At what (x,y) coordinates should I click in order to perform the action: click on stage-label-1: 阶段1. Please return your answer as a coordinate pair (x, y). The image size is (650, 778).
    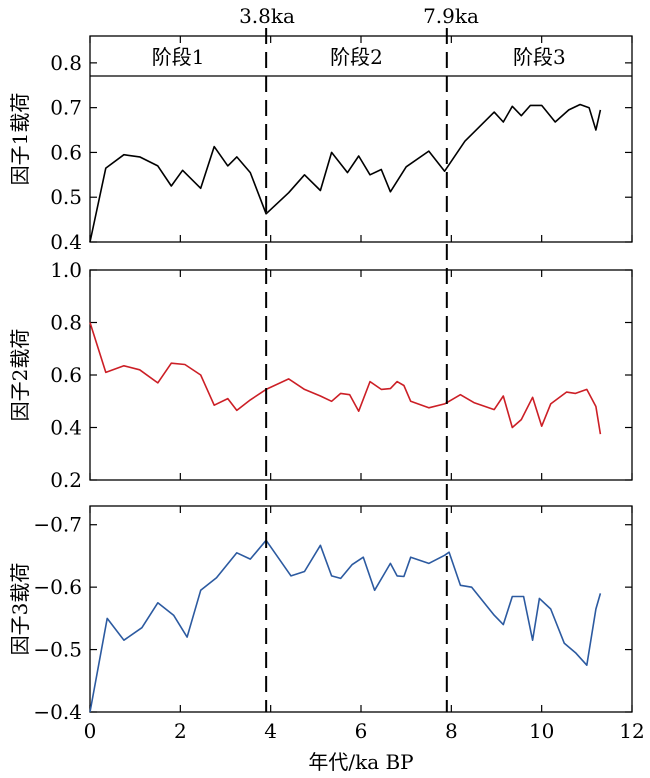
    Looking at the image, I should click on (178, 57).